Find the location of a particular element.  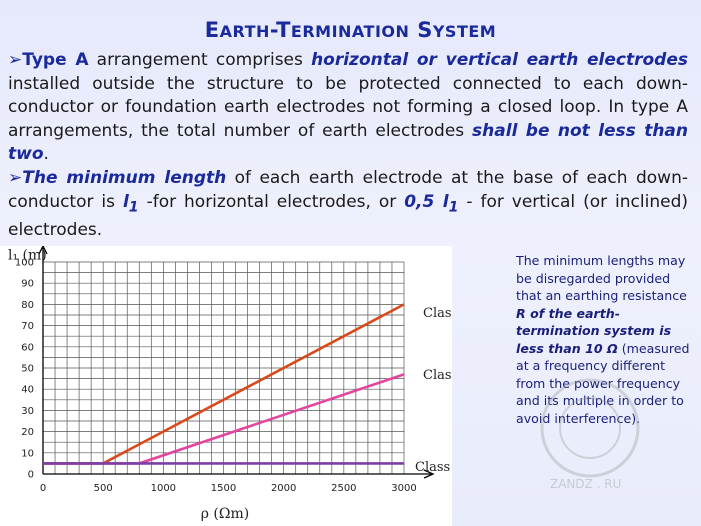

y-tick-label: 60 is located at coordinates (27, 347).